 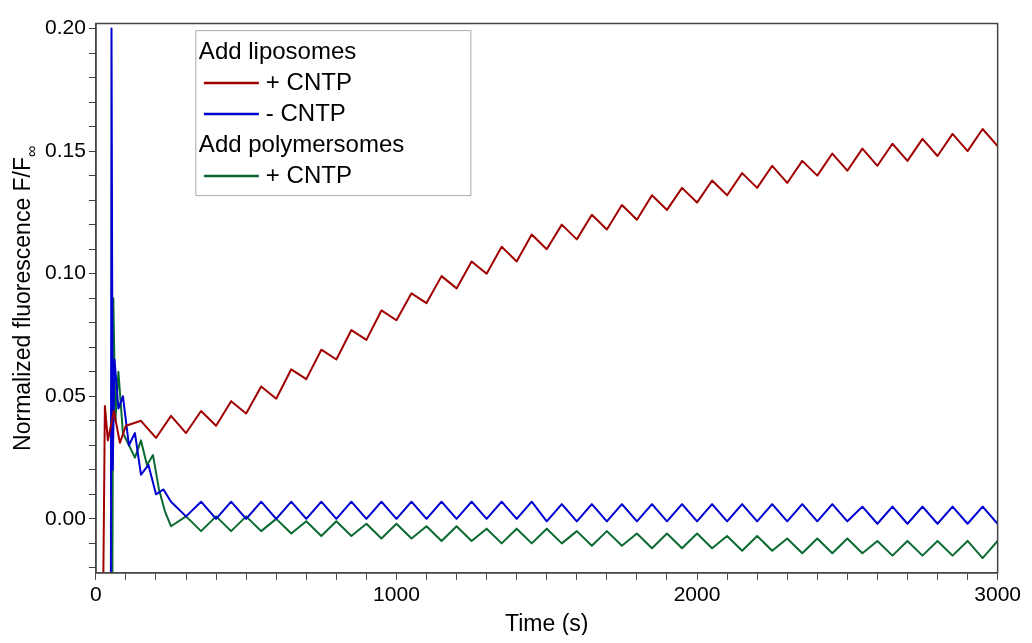 What do you see at coordinates (65, 149) in the screenshot?
I see `y-tick-label: 0.15` at bounding box center [65, 149].